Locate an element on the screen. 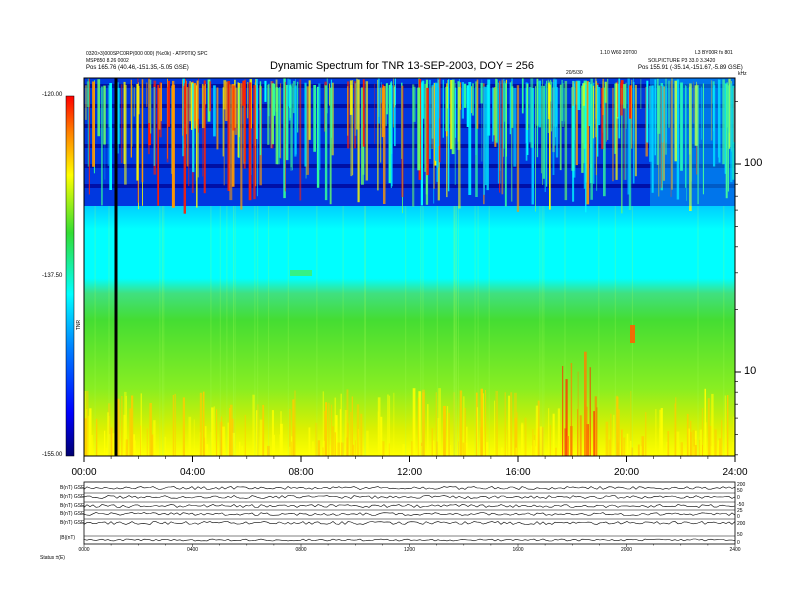  panel-right-tick-5: 0 is located at coordinates (738, 517).